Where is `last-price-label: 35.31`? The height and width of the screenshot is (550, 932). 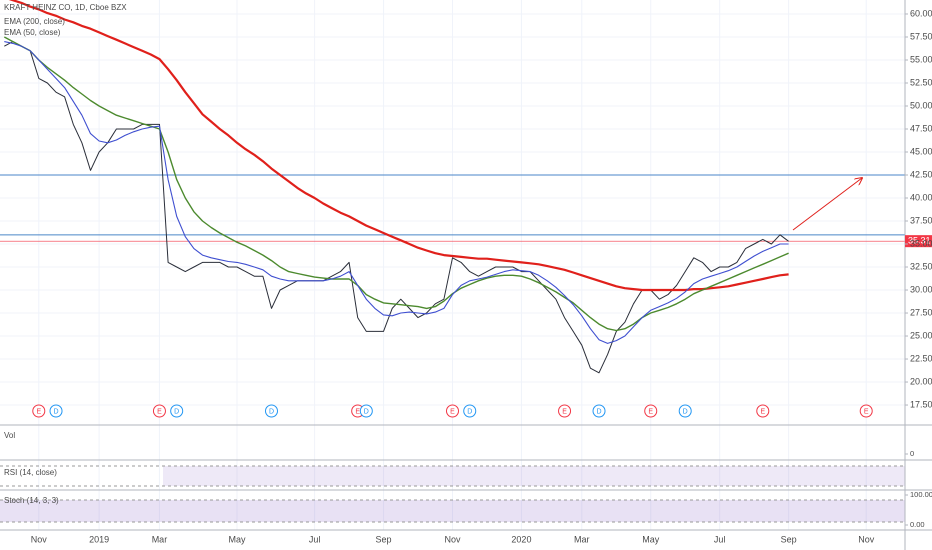
last-price-label: 35.31 is located at coordinates (919, 241).